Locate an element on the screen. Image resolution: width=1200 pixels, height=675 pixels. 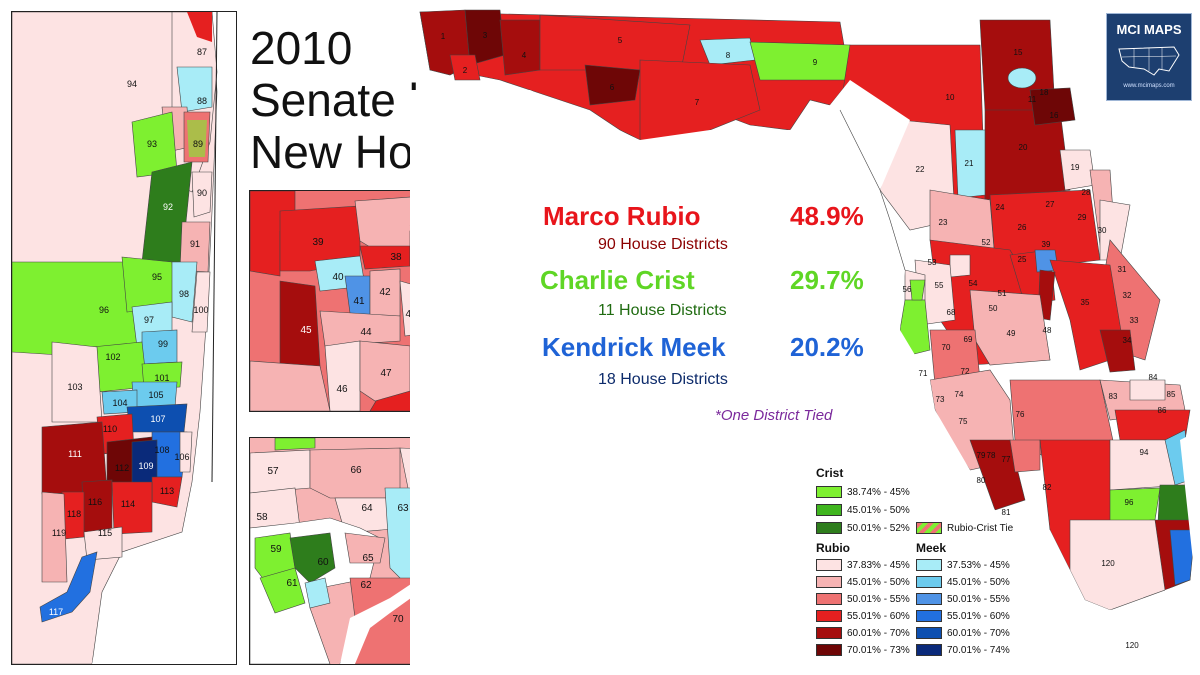
district-label-112: 112 is located at coordinates (122, 468).